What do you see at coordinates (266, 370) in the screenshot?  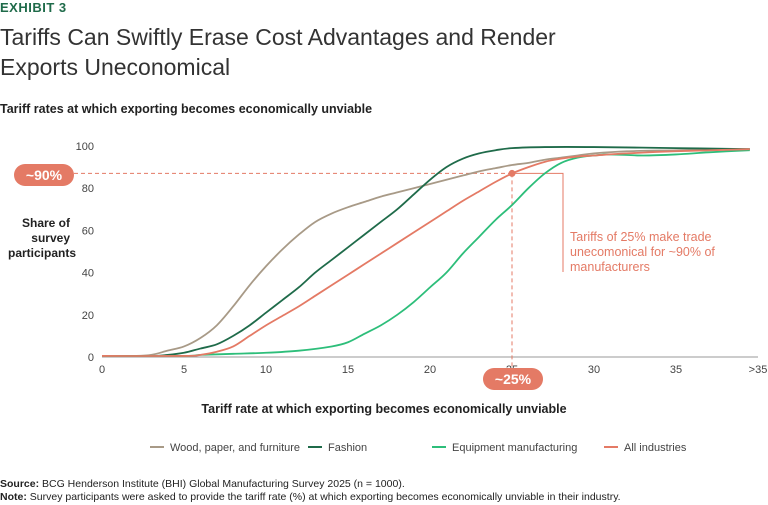 I see `x-tick-label: 10` at bounding box center [266, 370].